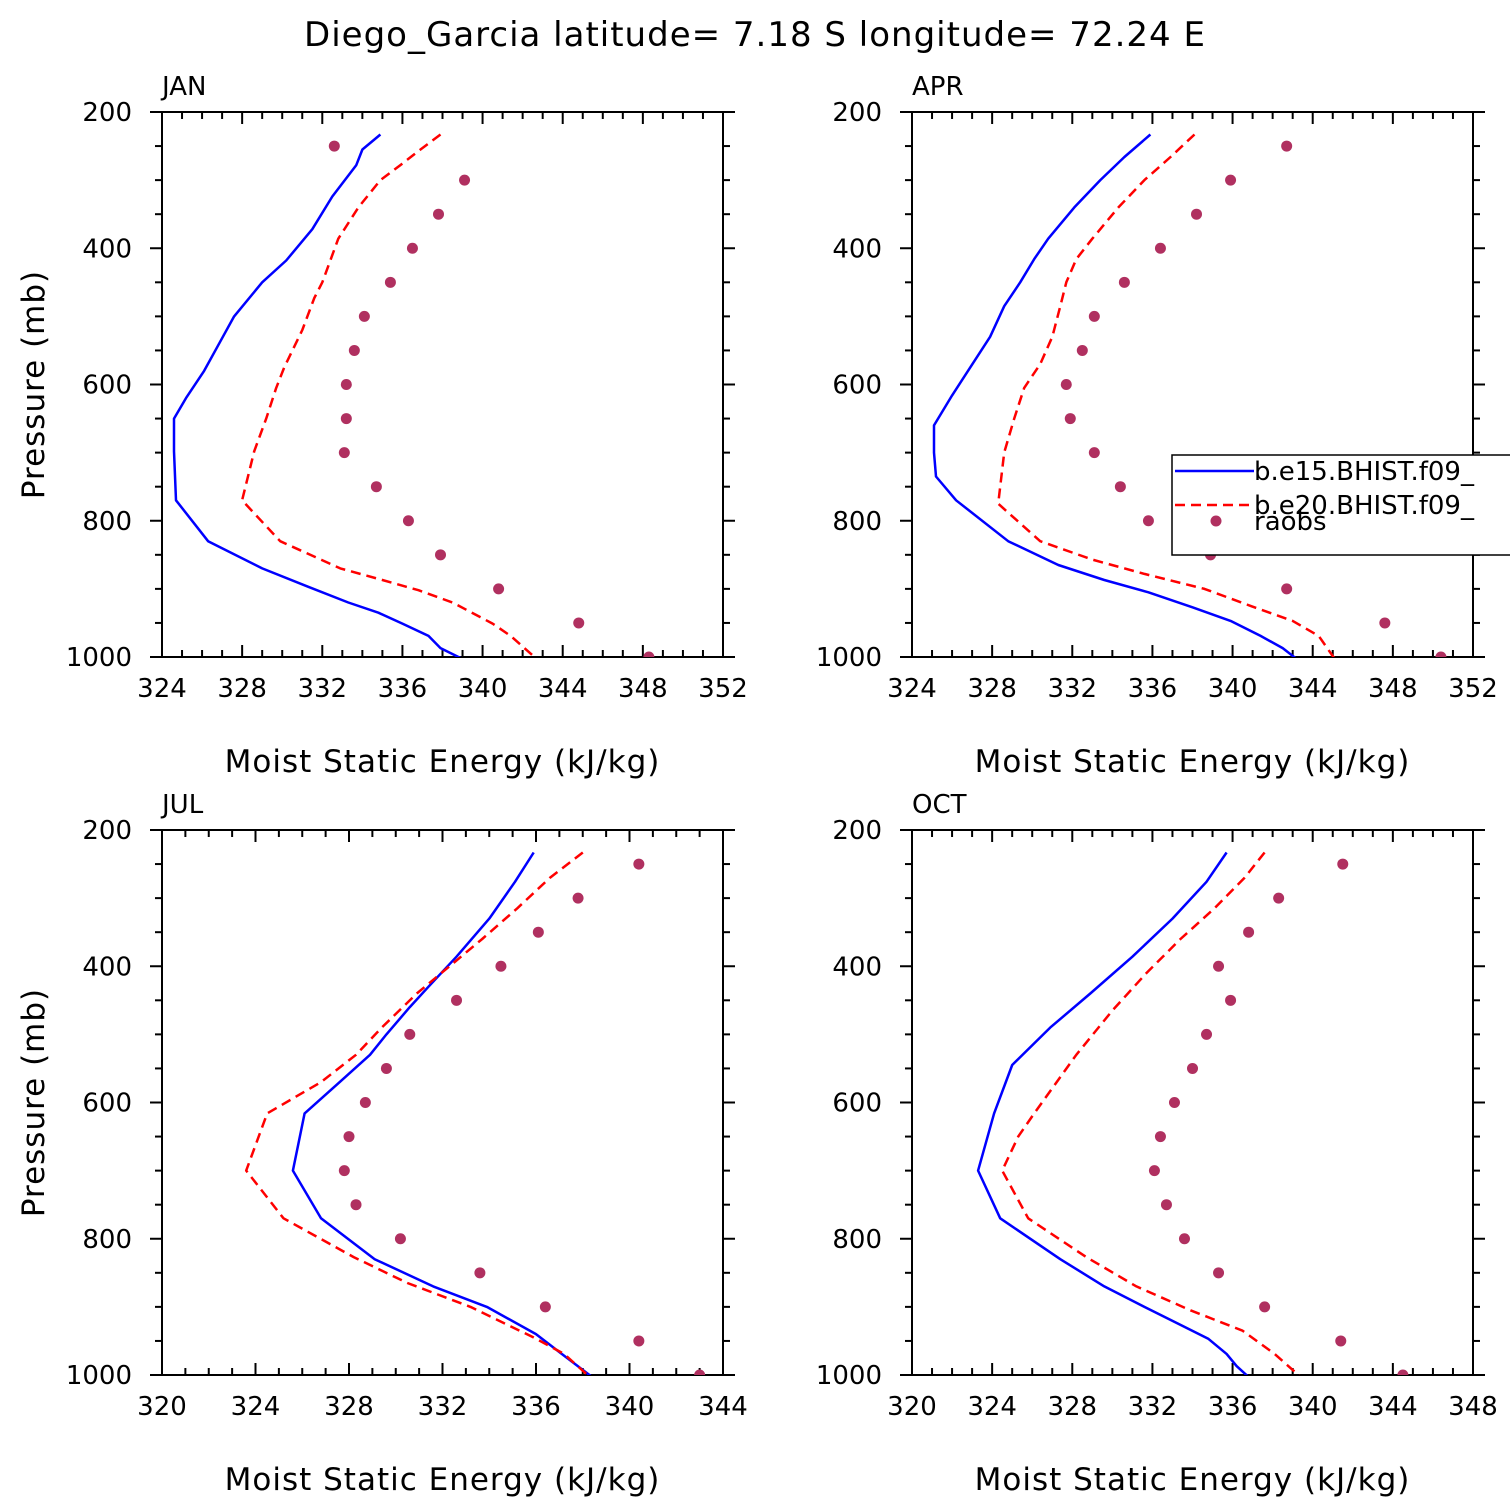 The image size is (1510, 1510). I want to click on panel-title: APR, so click(938, 87).